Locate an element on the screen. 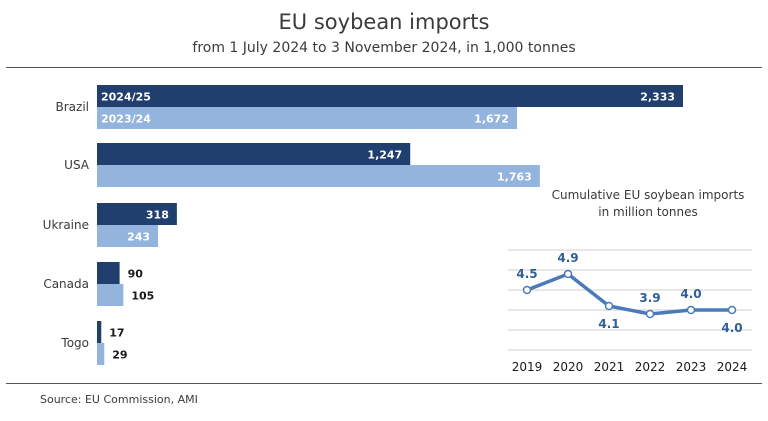 The image size is (768, 421). category-label-usa: USA is located at coordinates (77, 165).